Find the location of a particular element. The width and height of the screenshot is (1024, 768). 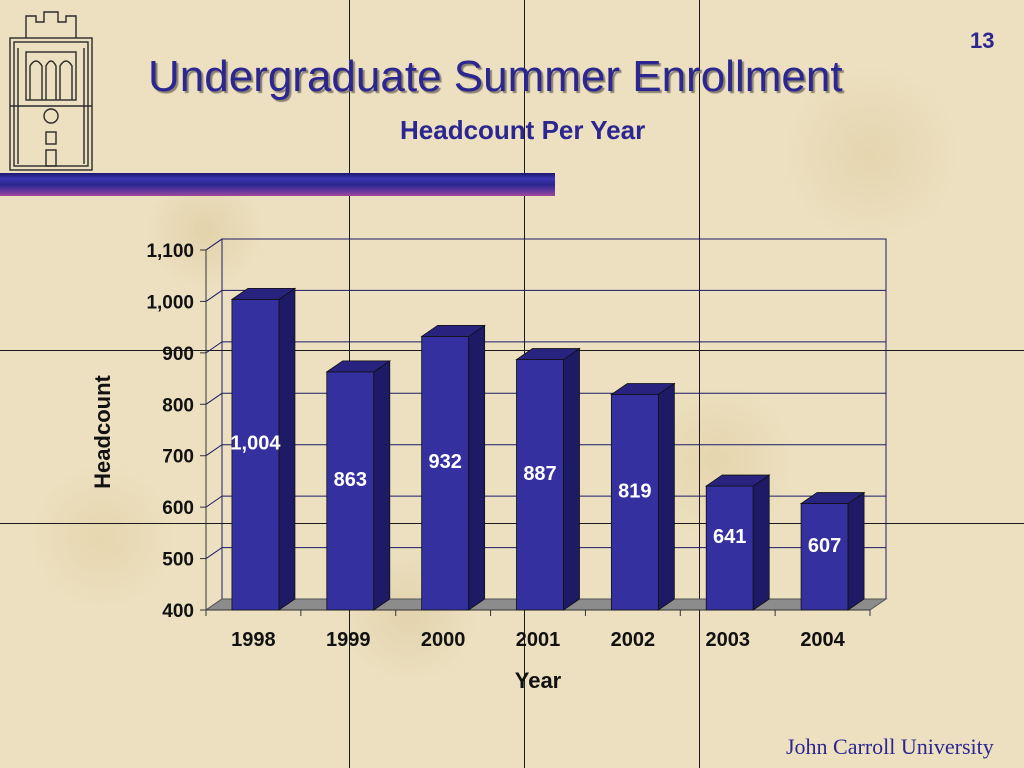

building-tower-icon is located at coordinates (51, 91).